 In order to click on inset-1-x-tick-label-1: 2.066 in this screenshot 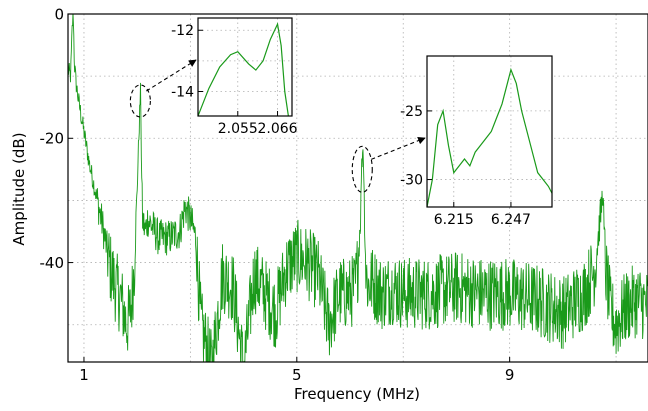, I will do `click(277, 129)`.